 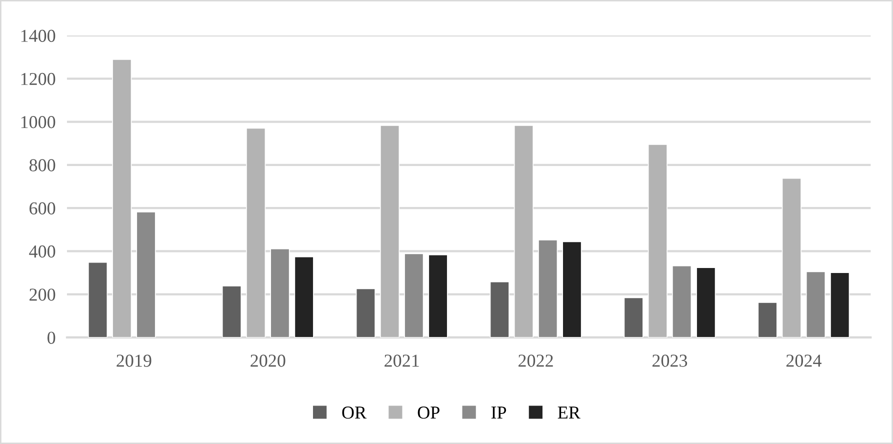 I want to click on y-tick-label: 1200, so click(x=38, y=79).